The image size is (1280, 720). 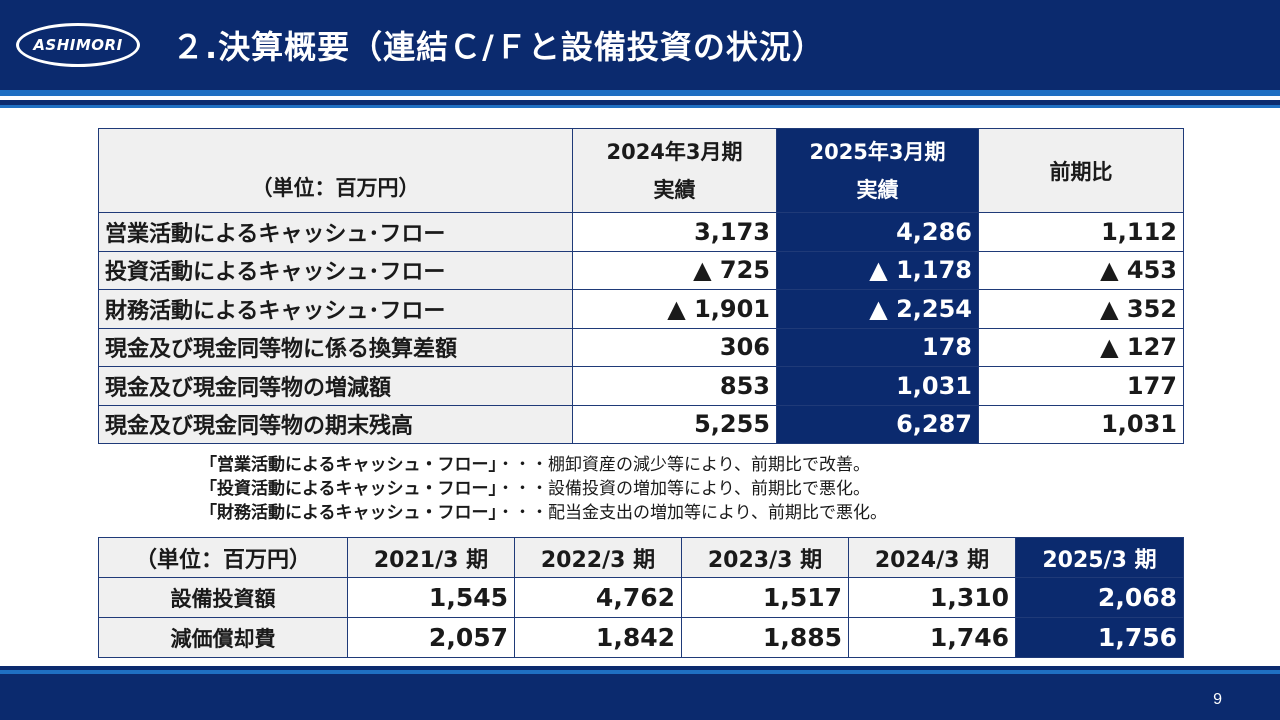 I want to click on capex-table-row: 設備投資額 1,545 4,762 1,517 1,310 2,068, so click(x=641, y=597).